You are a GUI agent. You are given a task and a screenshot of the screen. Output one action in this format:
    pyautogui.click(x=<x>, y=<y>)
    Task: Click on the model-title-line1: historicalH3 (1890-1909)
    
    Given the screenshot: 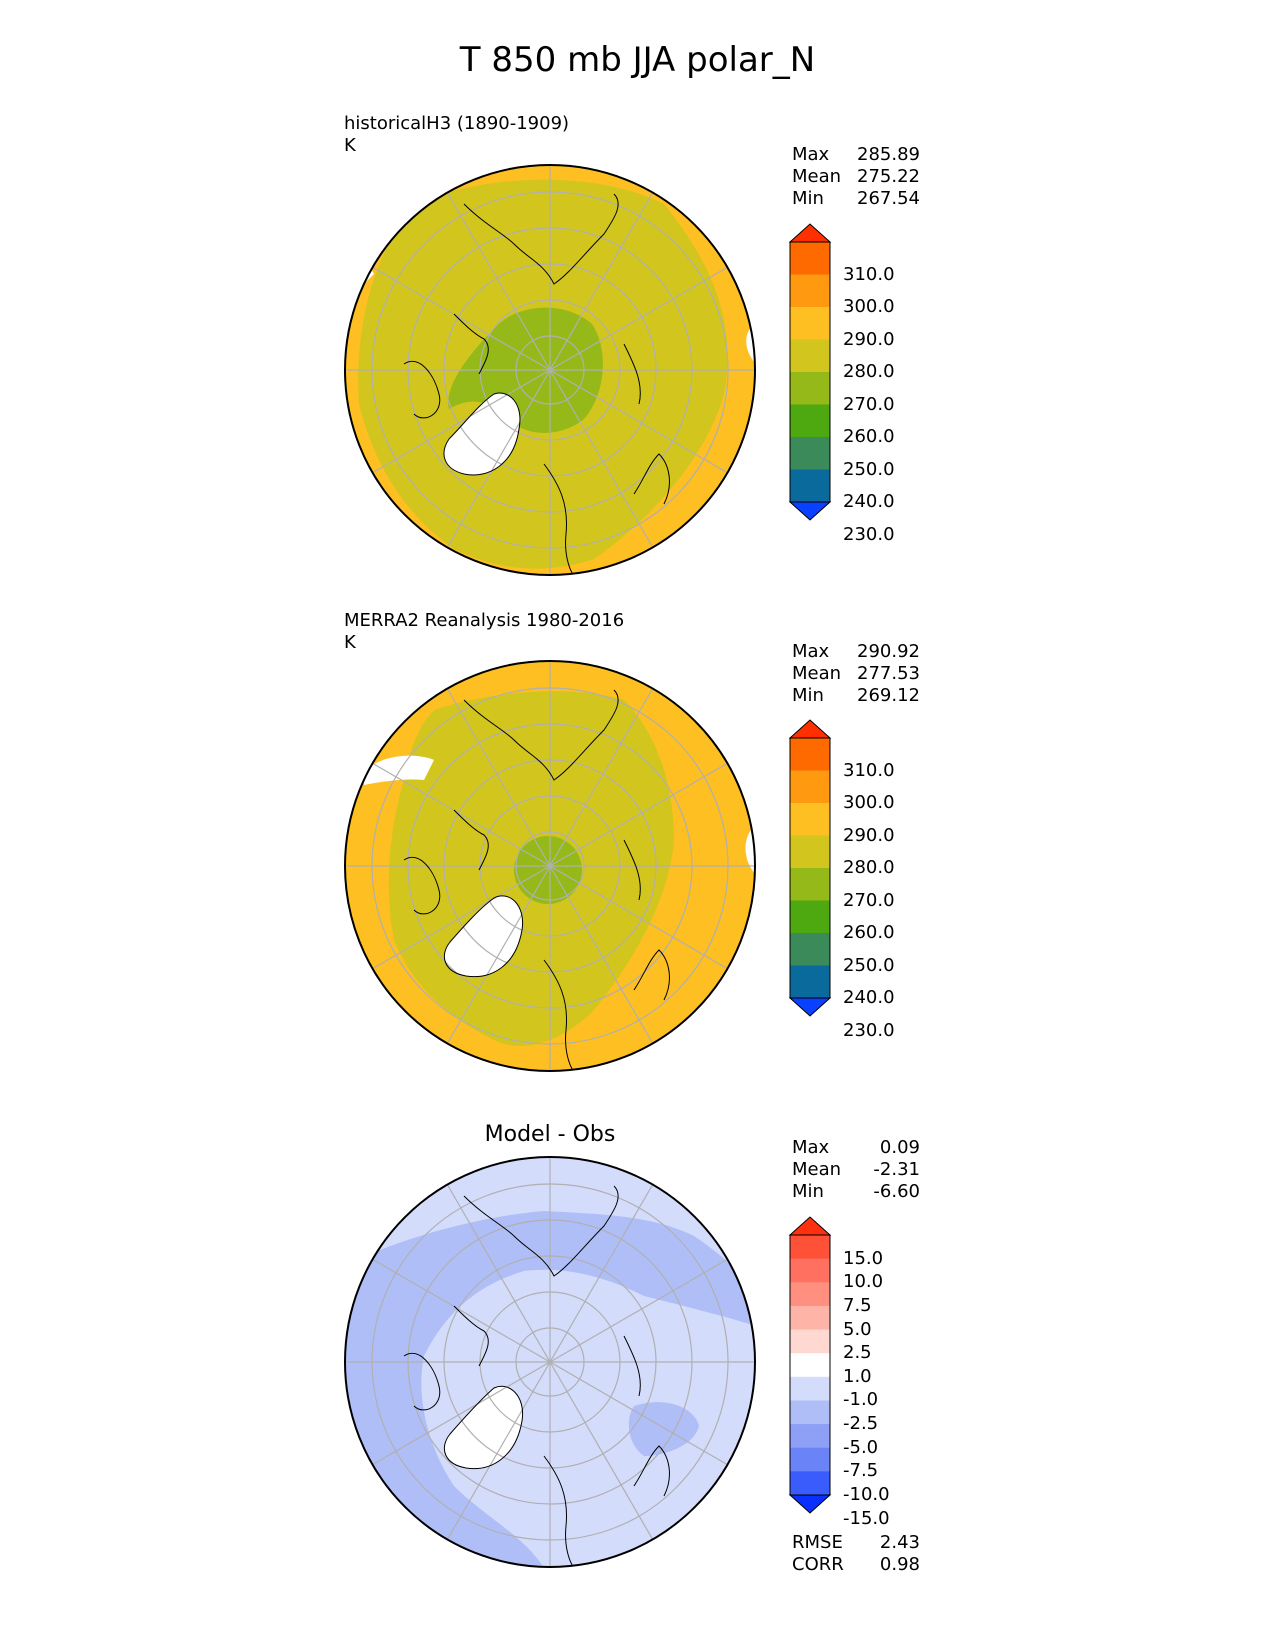 What is the action you would take?
    pyautogui.click(x=457, y=123)
    